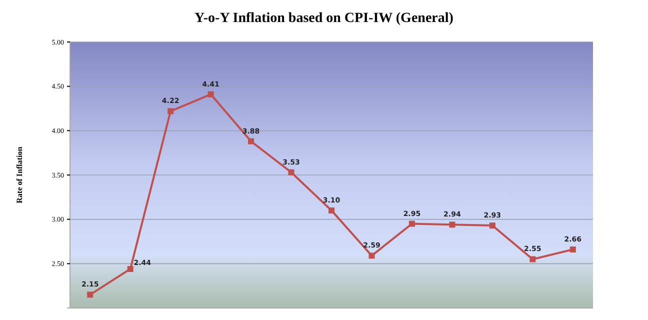 This screenshot has width=648, height=320. What do you see at coordinates (324, 18) in the screenshot?
I see `chart-title: Y-o-Y Inflation based on CPI-IW (General)` at bounding box center [324, 18].